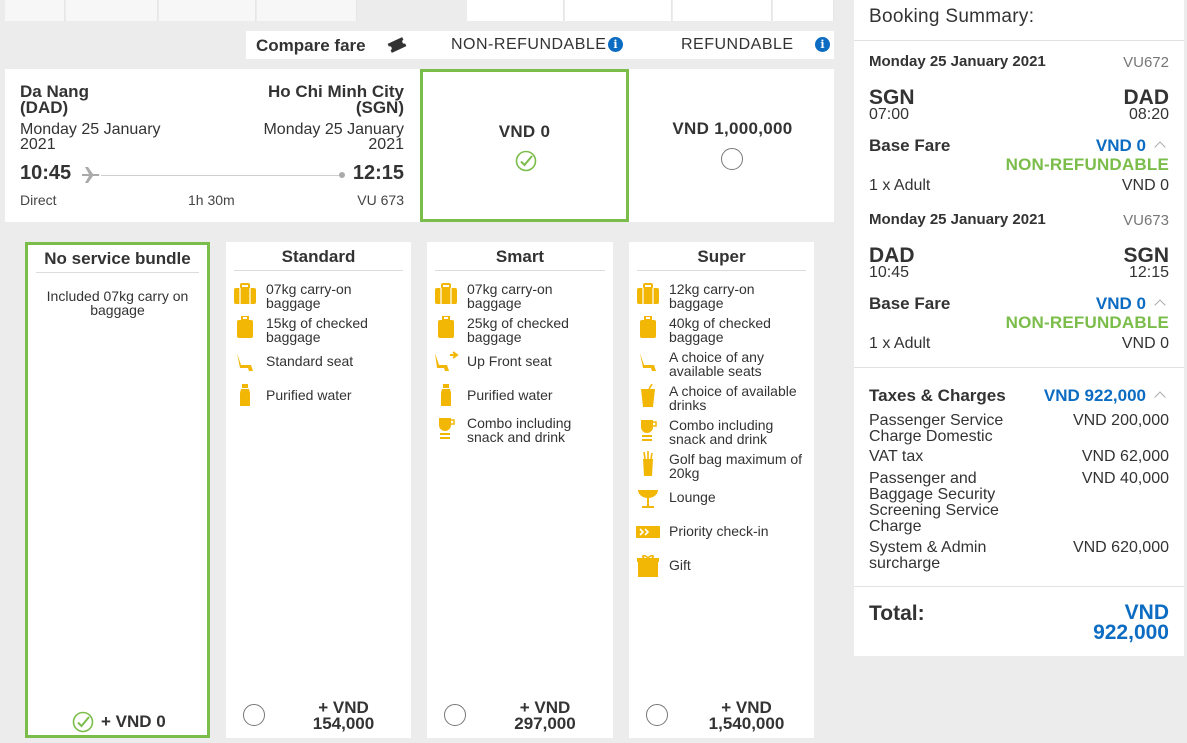  I want to click on taxes-label: Taxes & Charges, so click(937, 395).